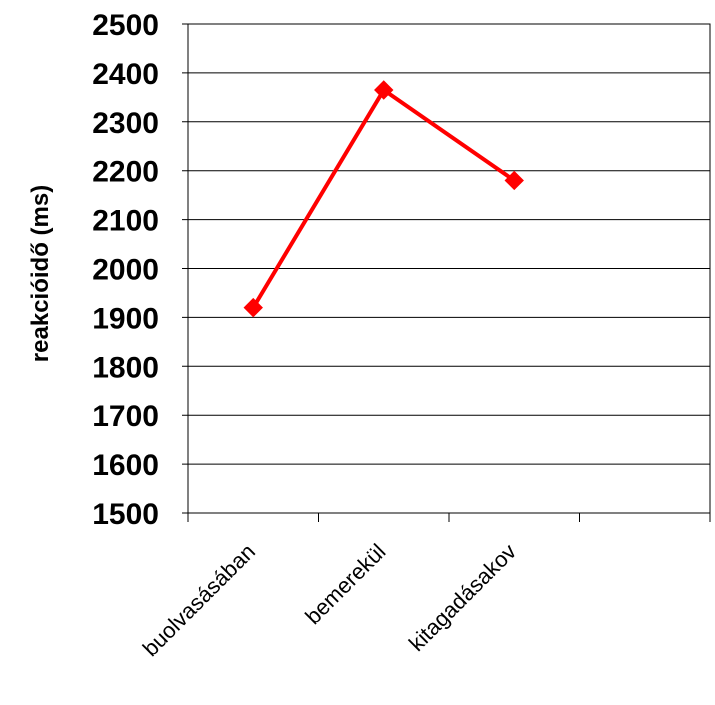  Describe the element at coordinates (449, 517) in the screenshot. I see `x-axis-ticks` at that location.